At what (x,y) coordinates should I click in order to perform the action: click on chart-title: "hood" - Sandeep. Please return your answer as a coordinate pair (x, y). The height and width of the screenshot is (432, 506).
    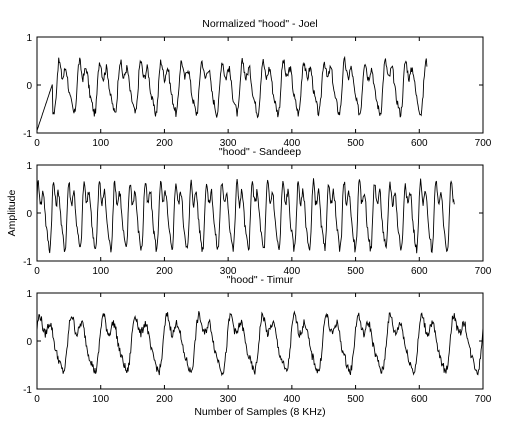
    Looking at the image, I should click on (260, 152).